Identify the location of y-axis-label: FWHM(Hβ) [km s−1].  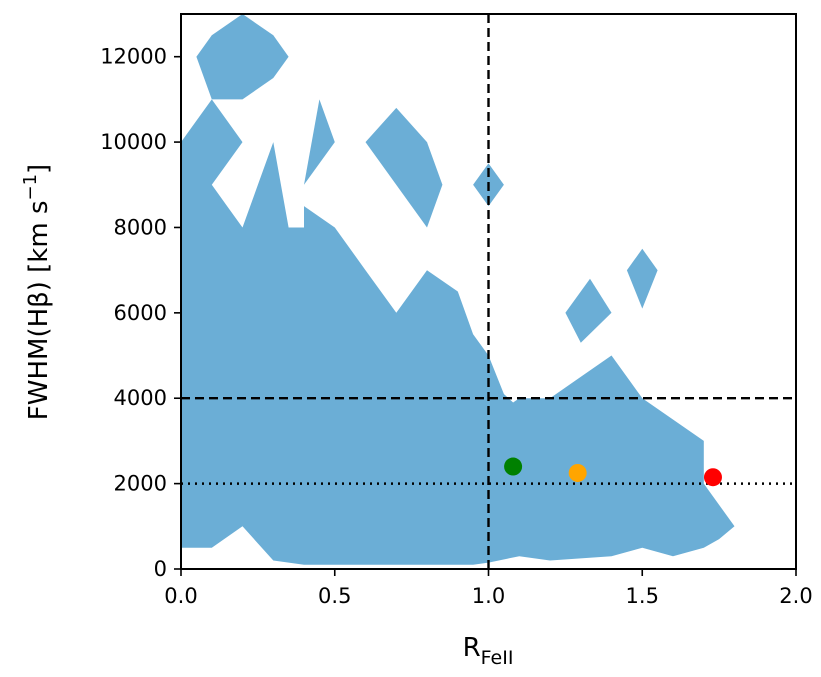
(37, 292).